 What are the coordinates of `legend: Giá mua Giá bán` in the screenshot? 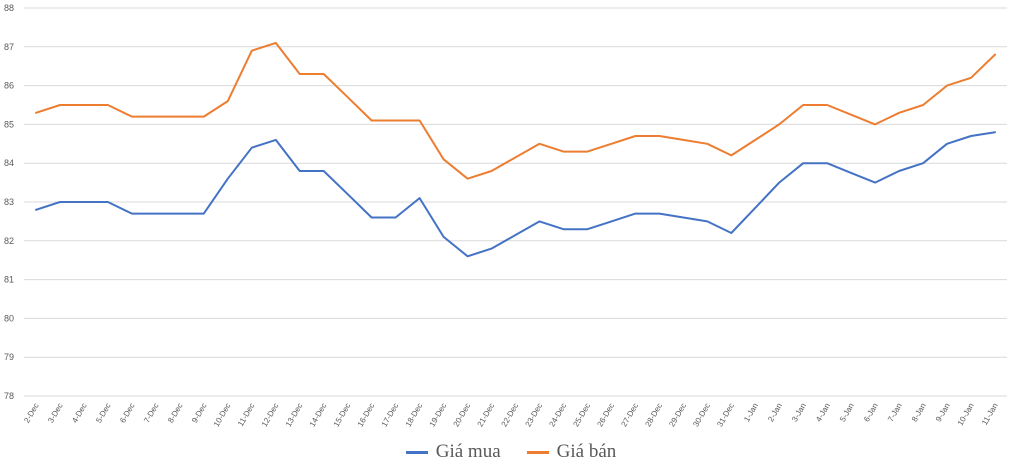 It's located at (511, 452).